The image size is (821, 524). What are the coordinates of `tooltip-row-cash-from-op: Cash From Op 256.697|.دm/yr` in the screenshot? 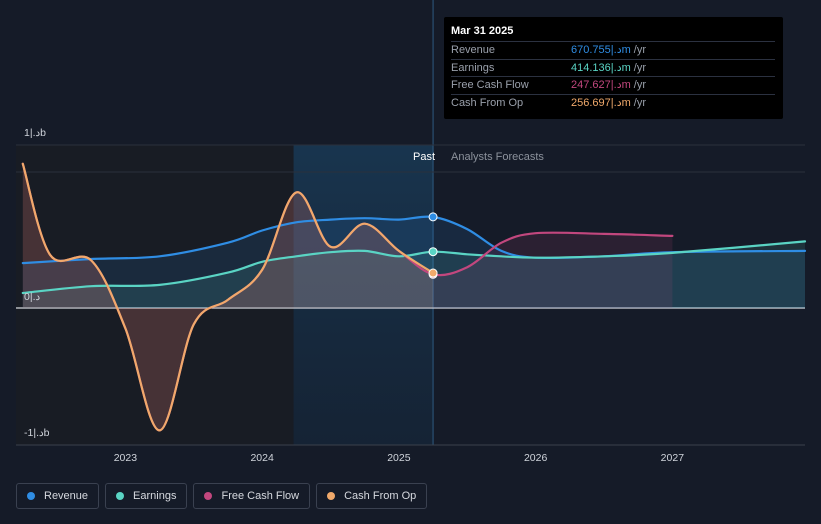 It's located at (613, 102).